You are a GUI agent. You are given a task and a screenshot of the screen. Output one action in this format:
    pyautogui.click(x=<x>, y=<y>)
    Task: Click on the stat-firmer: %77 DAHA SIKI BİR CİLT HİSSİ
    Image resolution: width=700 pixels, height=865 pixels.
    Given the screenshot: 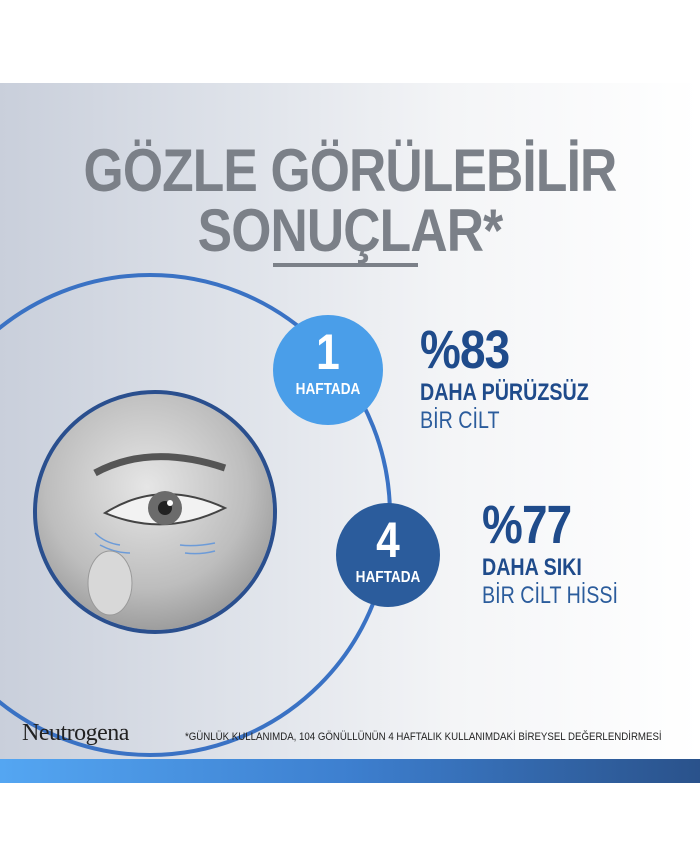 What is the action you would take?
    pyautogui.click(x=565, y=554)
    